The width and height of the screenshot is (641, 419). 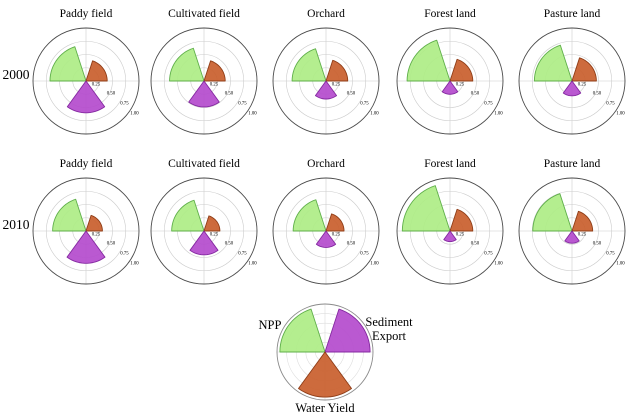 I want to click on chart-title: Pasture land, so click(x=572, y=14).